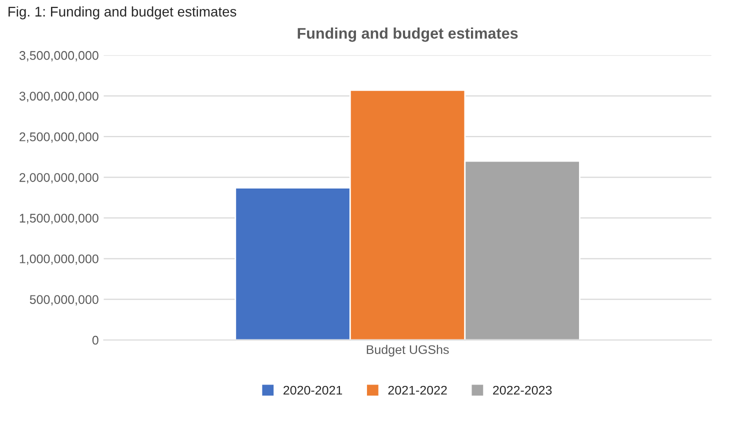  What do you see at coordinates (407, 350) in the screenshot?
I see `x-tick-label: Budget UGShs` at bounding box center [407, 350].